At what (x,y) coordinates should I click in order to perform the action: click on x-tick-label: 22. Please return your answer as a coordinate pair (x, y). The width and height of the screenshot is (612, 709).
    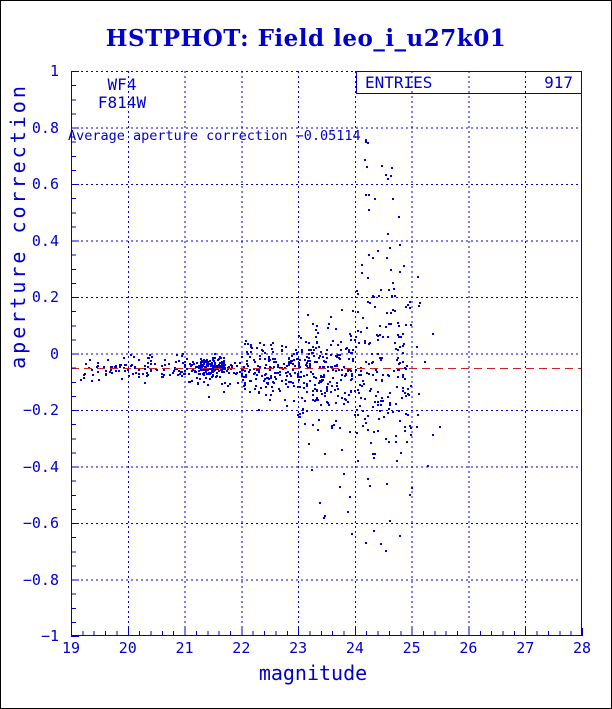
    Looking at the image, I should click on (241, 648).